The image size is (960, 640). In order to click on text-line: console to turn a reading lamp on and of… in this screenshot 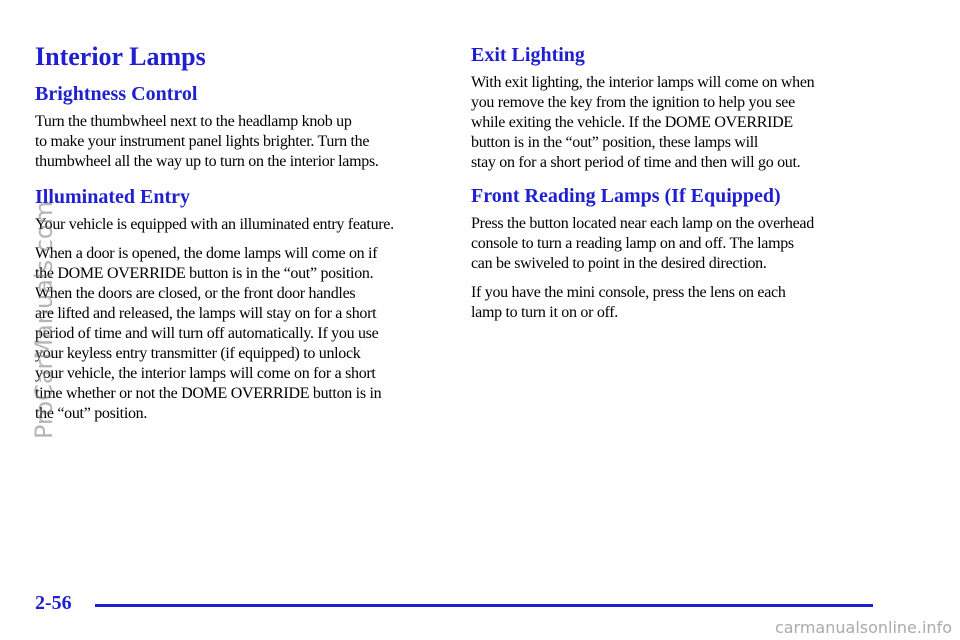, I will do `click(632, 243)`.